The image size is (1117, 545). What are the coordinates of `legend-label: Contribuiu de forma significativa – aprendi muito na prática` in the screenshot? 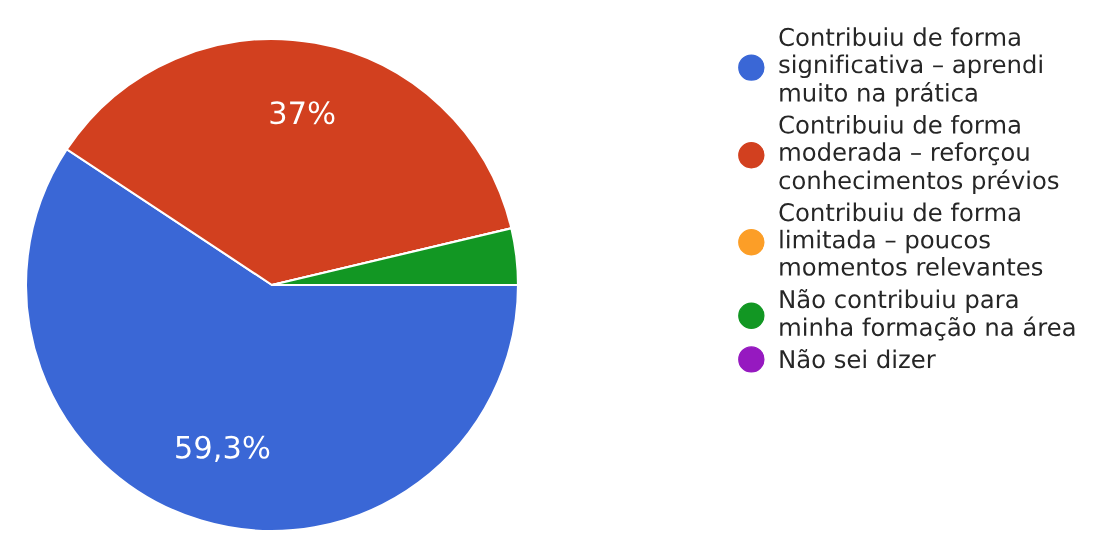 It's located at (910, 67).